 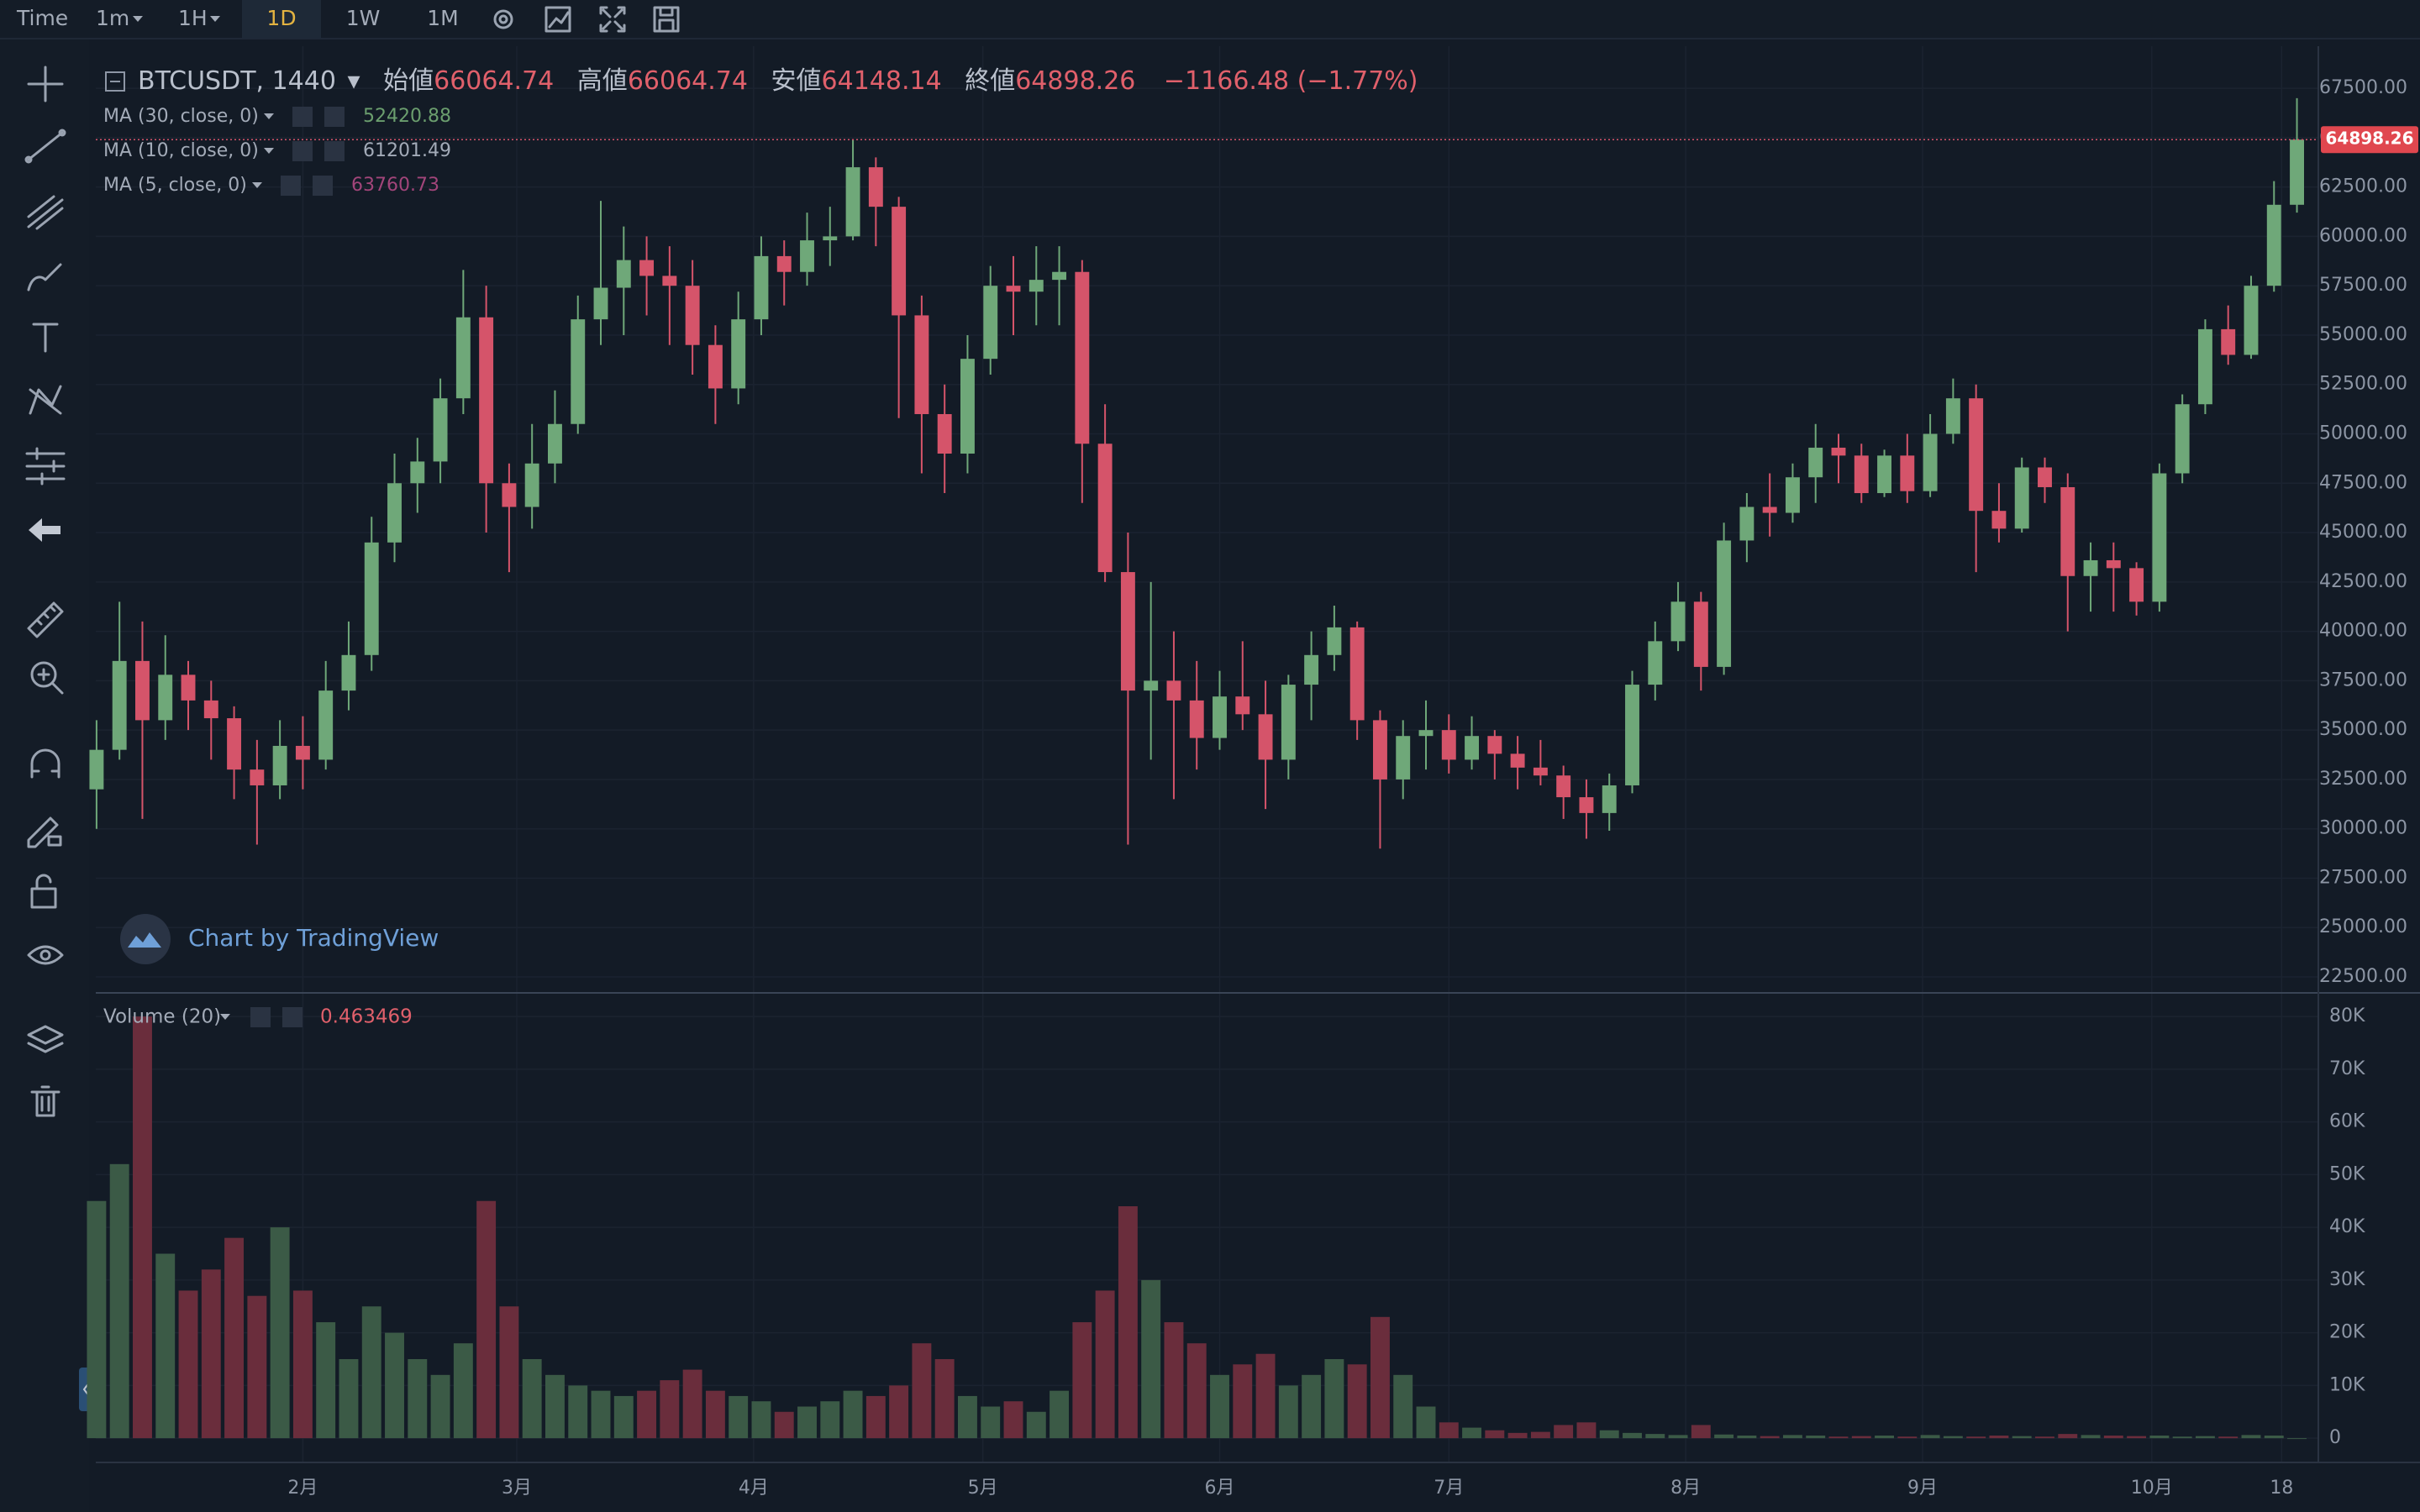 I want to click on measure-tool, so click(x=45, y=619).